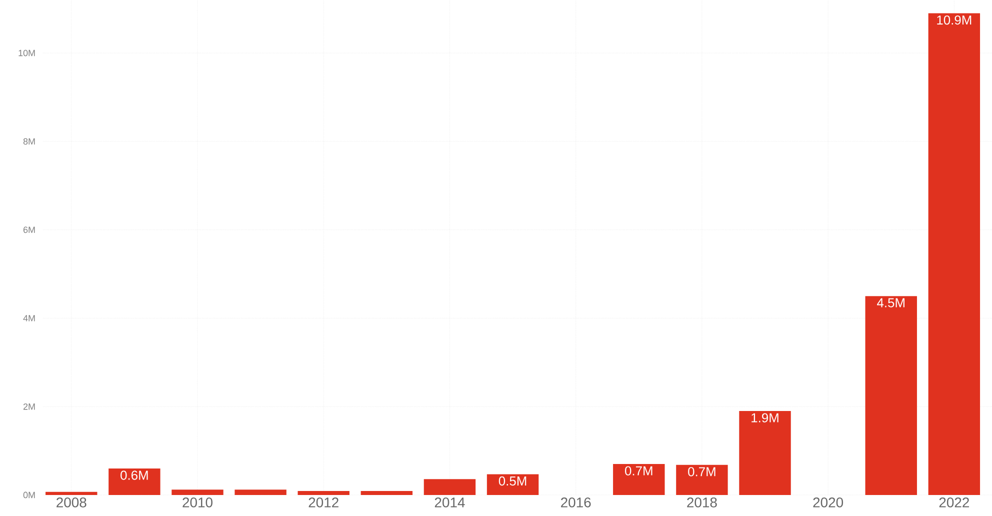 Image resolution: width=992 pixels, height=516 pixels. I want to click on y-tick-label: 6M, so click(29, 229).